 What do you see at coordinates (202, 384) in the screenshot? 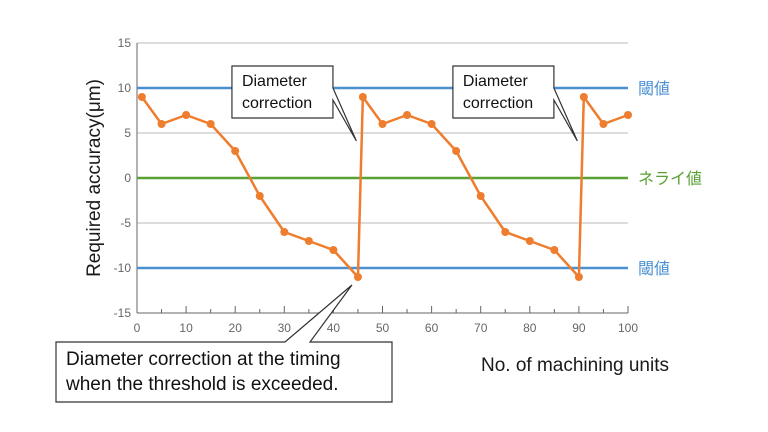
I see `note-text-line: when the threshold is exceeded.` at bounding box center [202, 384].